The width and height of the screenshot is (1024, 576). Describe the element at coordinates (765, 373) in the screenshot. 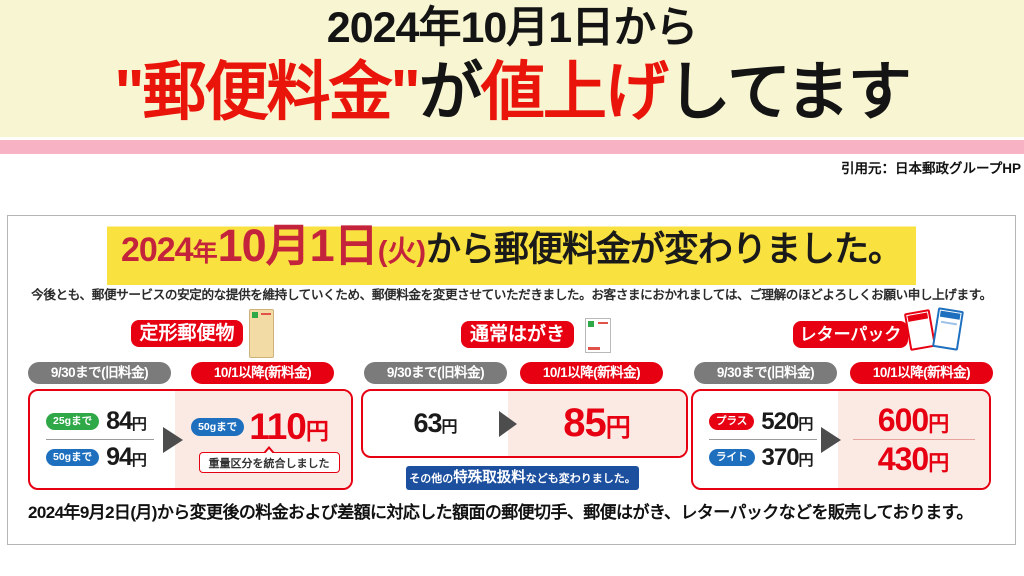

I see `old-price-label-3: 9/30まで(旧料金)` at that location.